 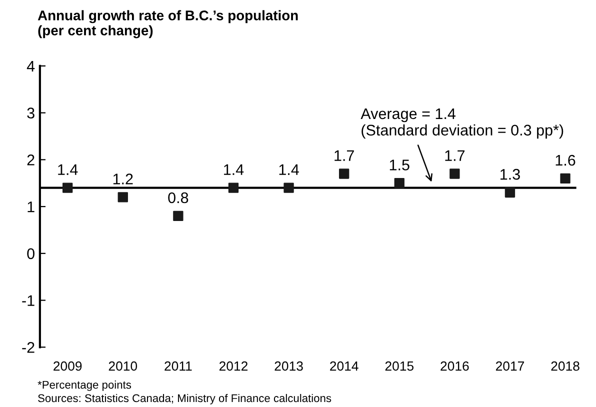 What do you see at coordinates (233, 366) in the screenshot?
I see `x-tick-label: 2012` at bounding box center [233, 366].